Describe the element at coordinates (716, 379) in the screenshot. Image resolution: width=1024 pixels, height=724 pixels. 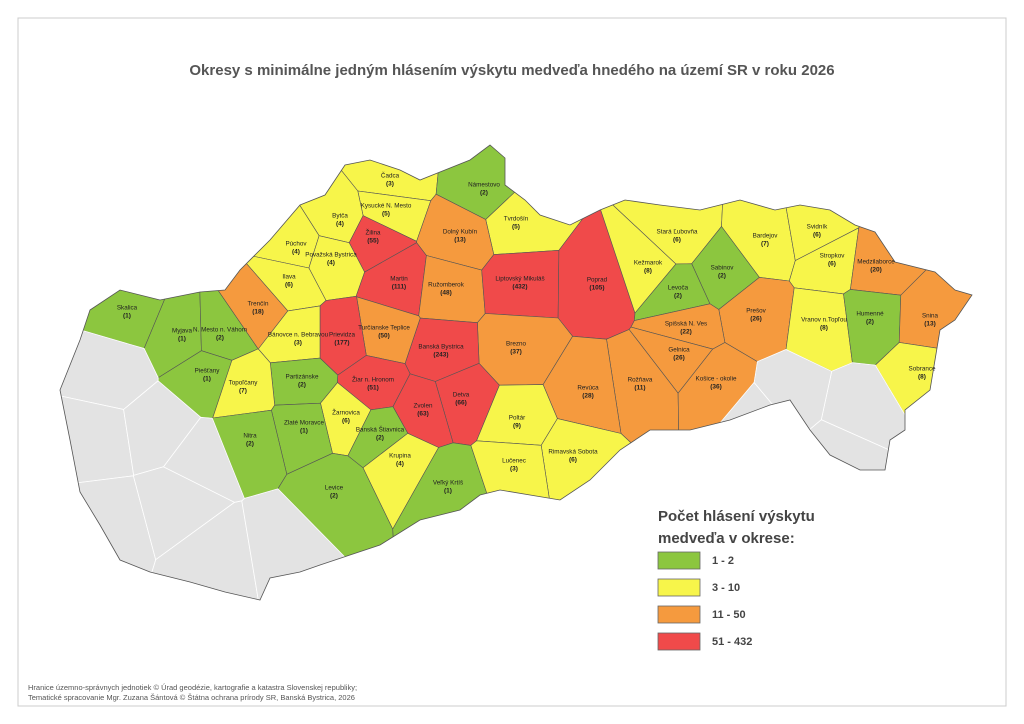
I see `district-name: Košice - okolie` at that location.